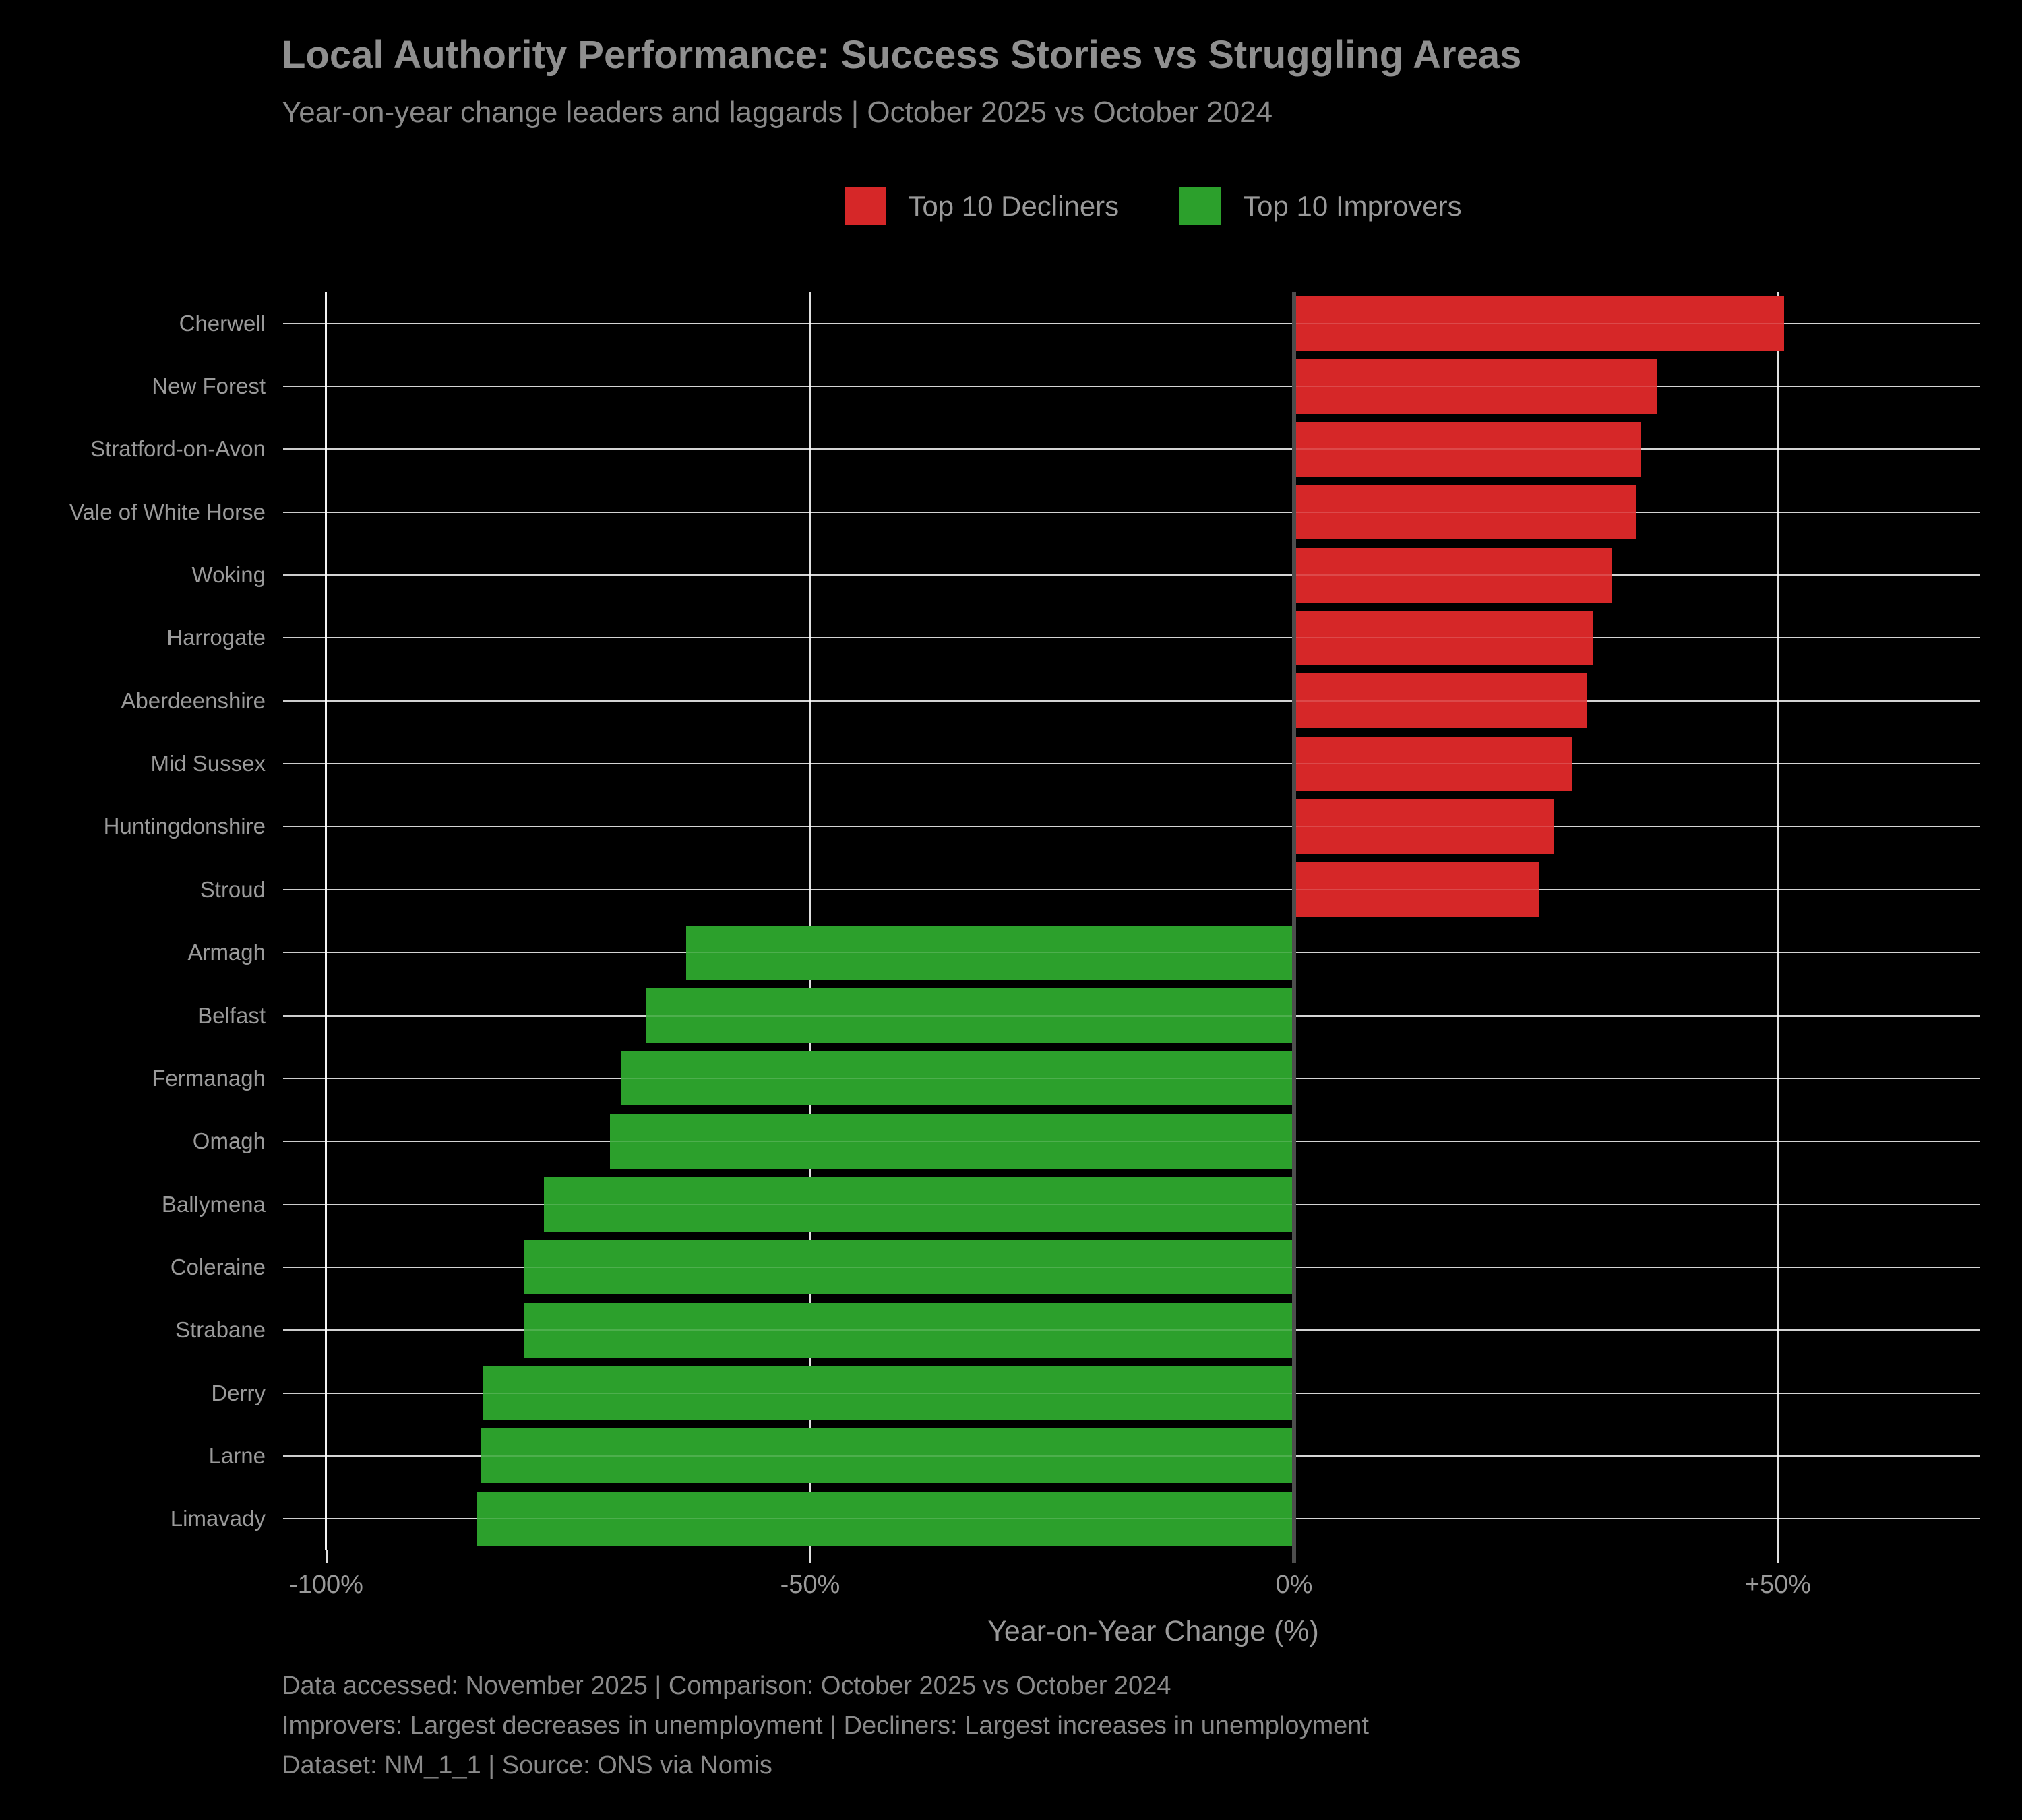 The height and width of the screenshot is (1820, 2022). I want to click on bar-stroud, so click(1416, 889).